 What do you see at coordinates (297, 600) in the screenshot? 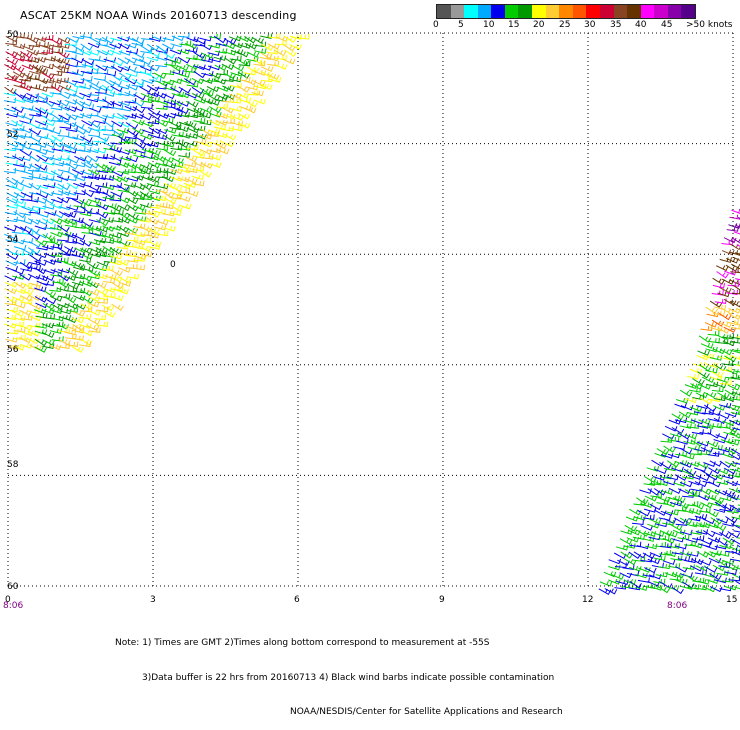
I see `lon-label: 6` at bounding box center [297, 600].